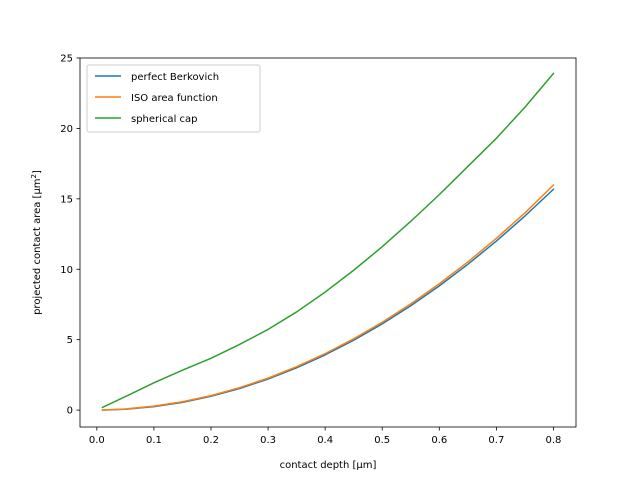 The width and height of the screenshot is (640, 480). I want to click on x-tick-label: 0.2, so click(211, 440).